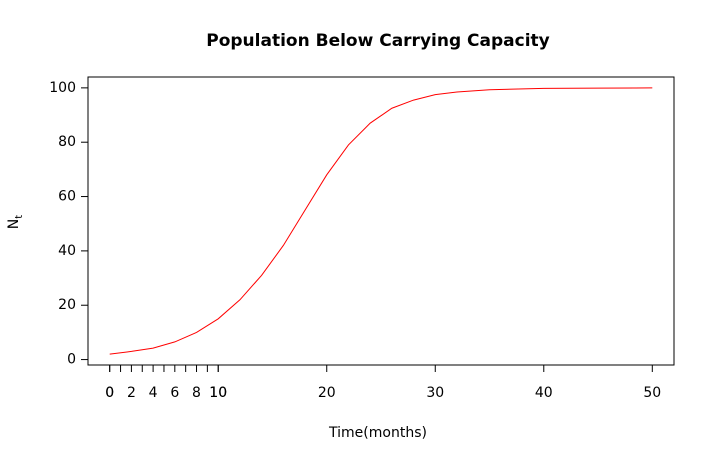  I want to click on x-tick-label: 10, so click(218, 393).